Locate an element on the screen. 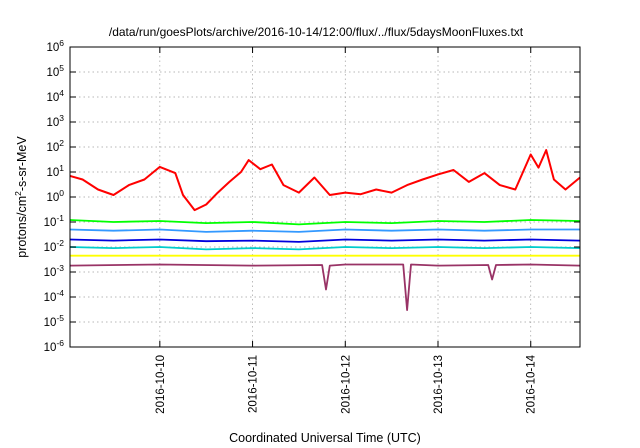  y-tick-label: 10³ is located at coordinates (55, 121).